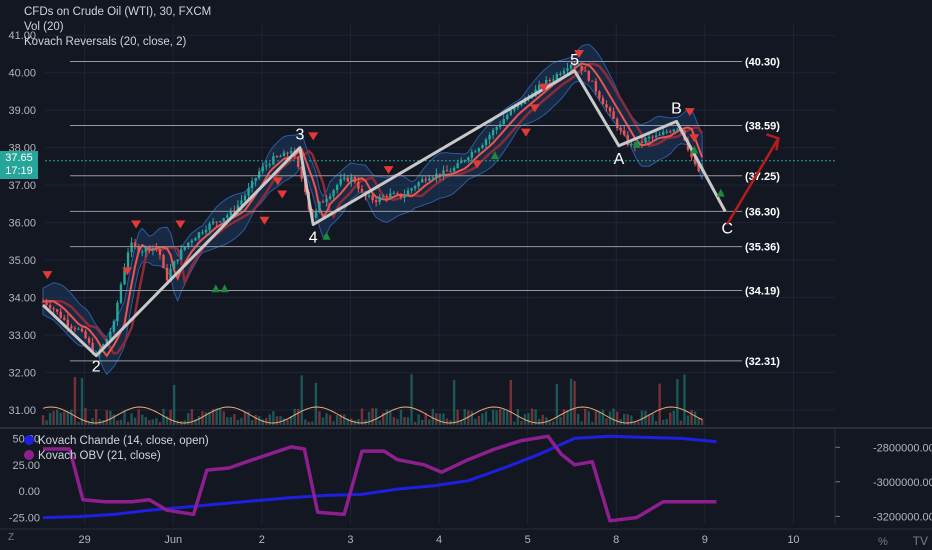  What do you see at coordinates (619, 159) in the screenshot?
I see `wave-label: A` at bounding box center [619, 159].